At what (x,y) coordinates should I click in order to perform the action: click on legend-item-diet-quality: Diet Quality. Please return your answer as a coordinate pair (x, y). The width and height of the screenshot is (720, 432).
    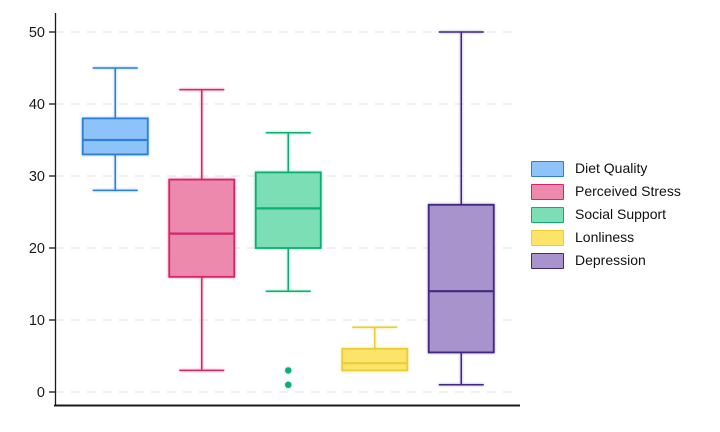
    Looking at the image, I should click on (606, 168).